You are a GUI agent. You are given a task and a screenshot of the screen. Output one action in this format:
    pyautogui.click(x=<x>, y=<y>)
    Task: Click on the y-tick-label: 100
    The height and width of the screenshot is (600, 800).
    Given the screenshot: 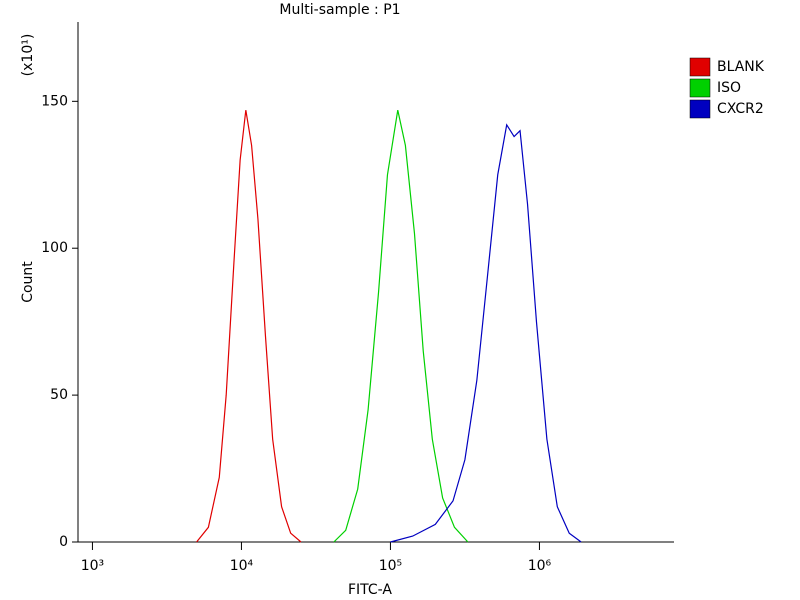 What is the action you would take?
    pyautogui.click(x=54, y=248)
    